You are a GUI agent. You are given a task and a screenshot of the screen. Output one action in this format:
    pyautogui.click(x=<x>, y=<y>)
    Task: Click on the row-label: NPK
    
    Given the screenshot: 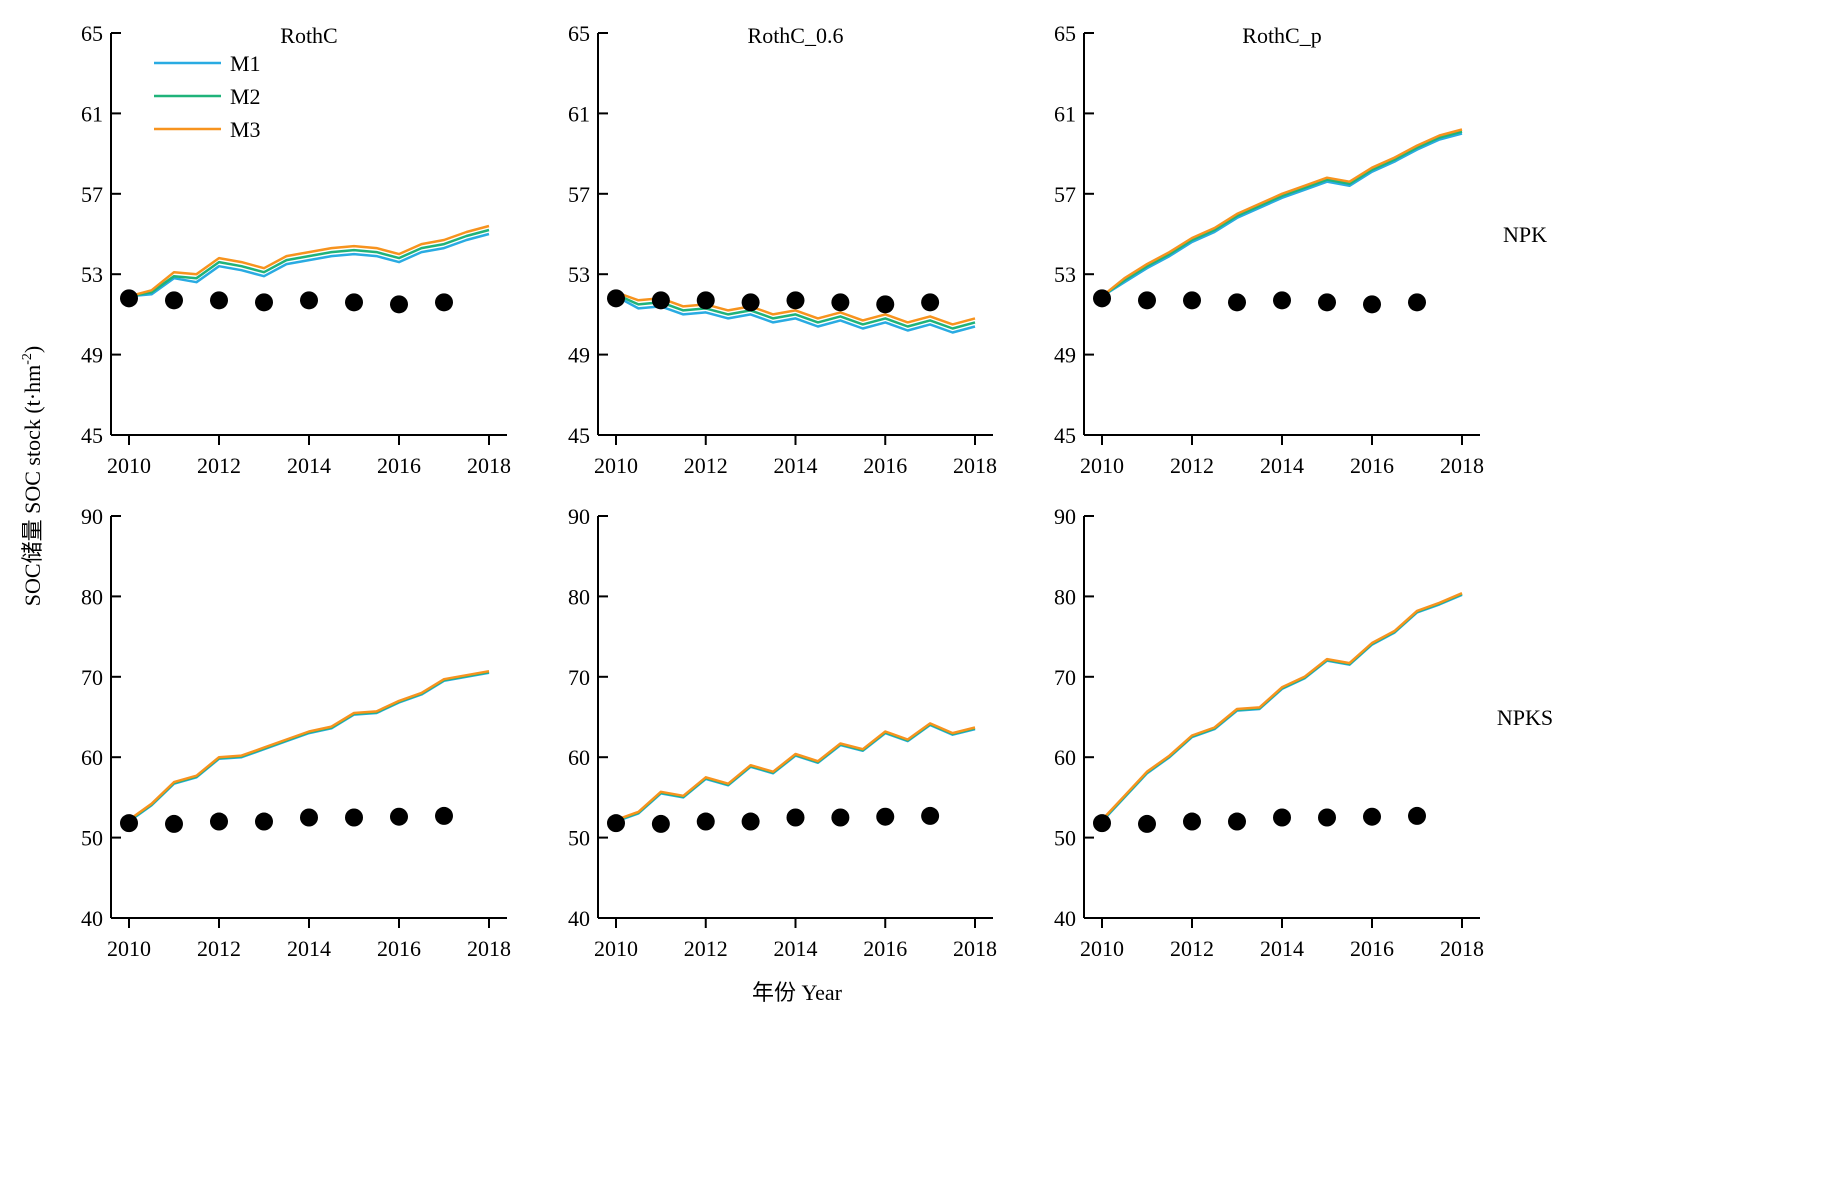 What is the action you would take?
    pyautogui.click(x=1525, y=234)
    